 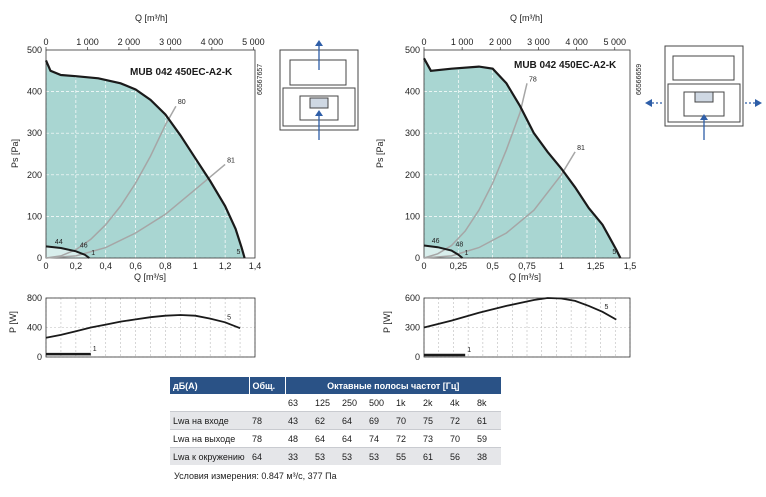 What do you see at coordinates (209, 420) in the screenshot?
I see `row-label: Lwa на входе` at bounding box center [209, 420].